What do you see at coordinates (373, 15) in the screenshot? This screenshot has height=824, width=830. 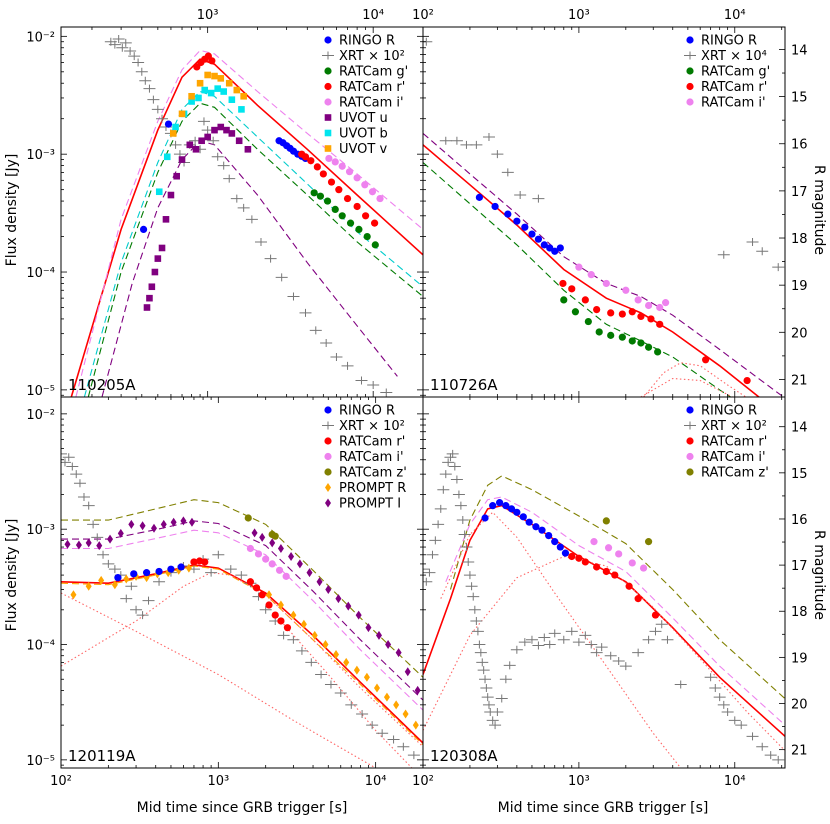 I see `x-tick-label: 10⁴` at bounding box center [373, 15].